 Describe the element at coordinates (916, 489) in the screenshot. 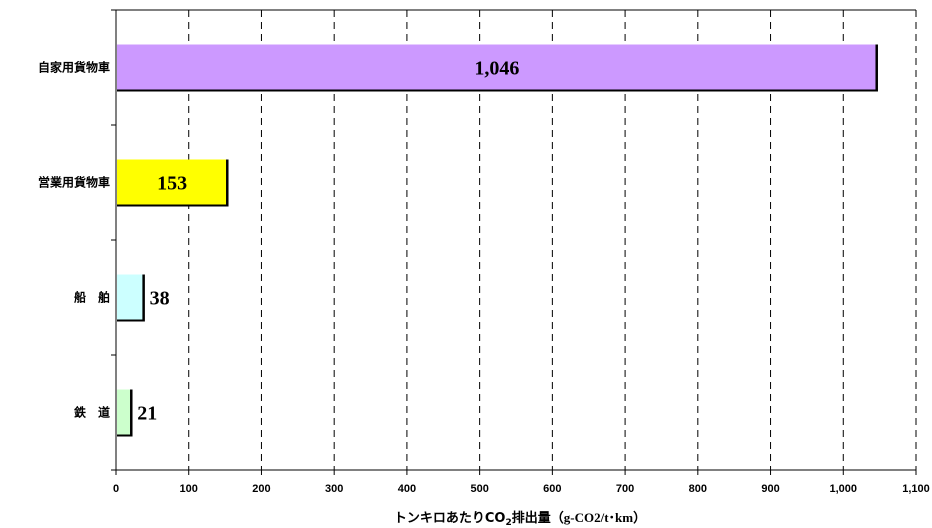

I see `x-tick-label: 1,100` at that location.